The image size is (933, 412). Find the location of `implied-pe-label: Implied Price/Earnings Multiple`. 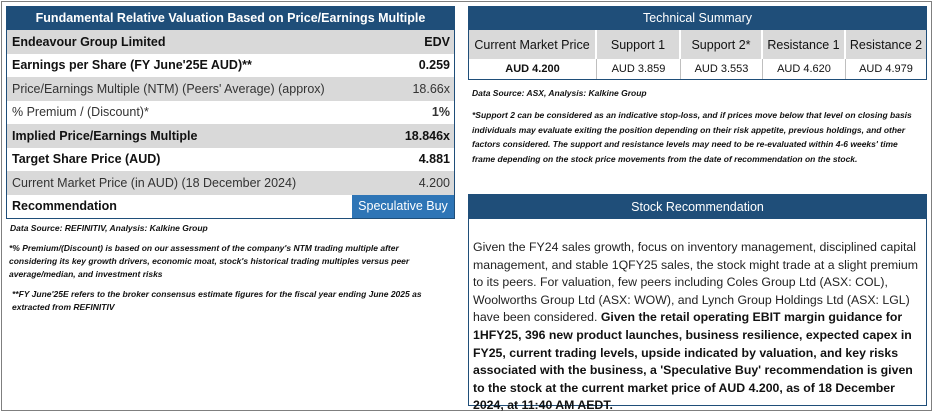

implied-pe-label: Implied Price/Earnings Multiple is located at coordinates (105, 135).